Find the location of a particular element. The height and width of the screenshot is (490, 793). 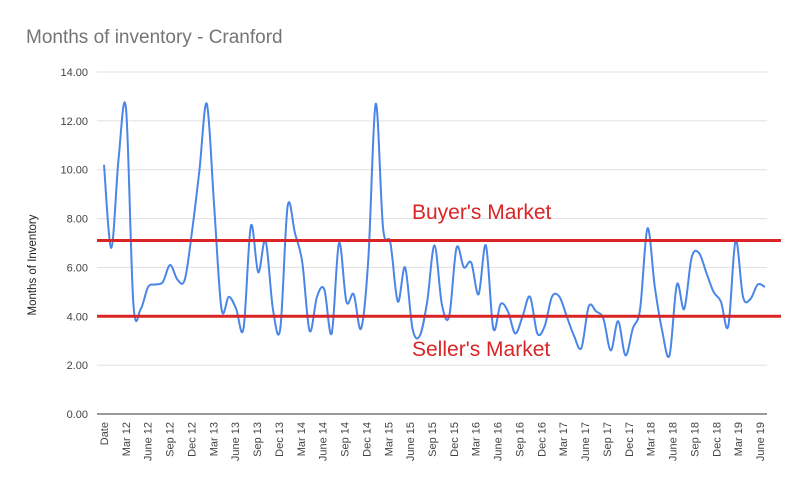

x-tick-label: Mar 15 is located at coordinates (389, 439).